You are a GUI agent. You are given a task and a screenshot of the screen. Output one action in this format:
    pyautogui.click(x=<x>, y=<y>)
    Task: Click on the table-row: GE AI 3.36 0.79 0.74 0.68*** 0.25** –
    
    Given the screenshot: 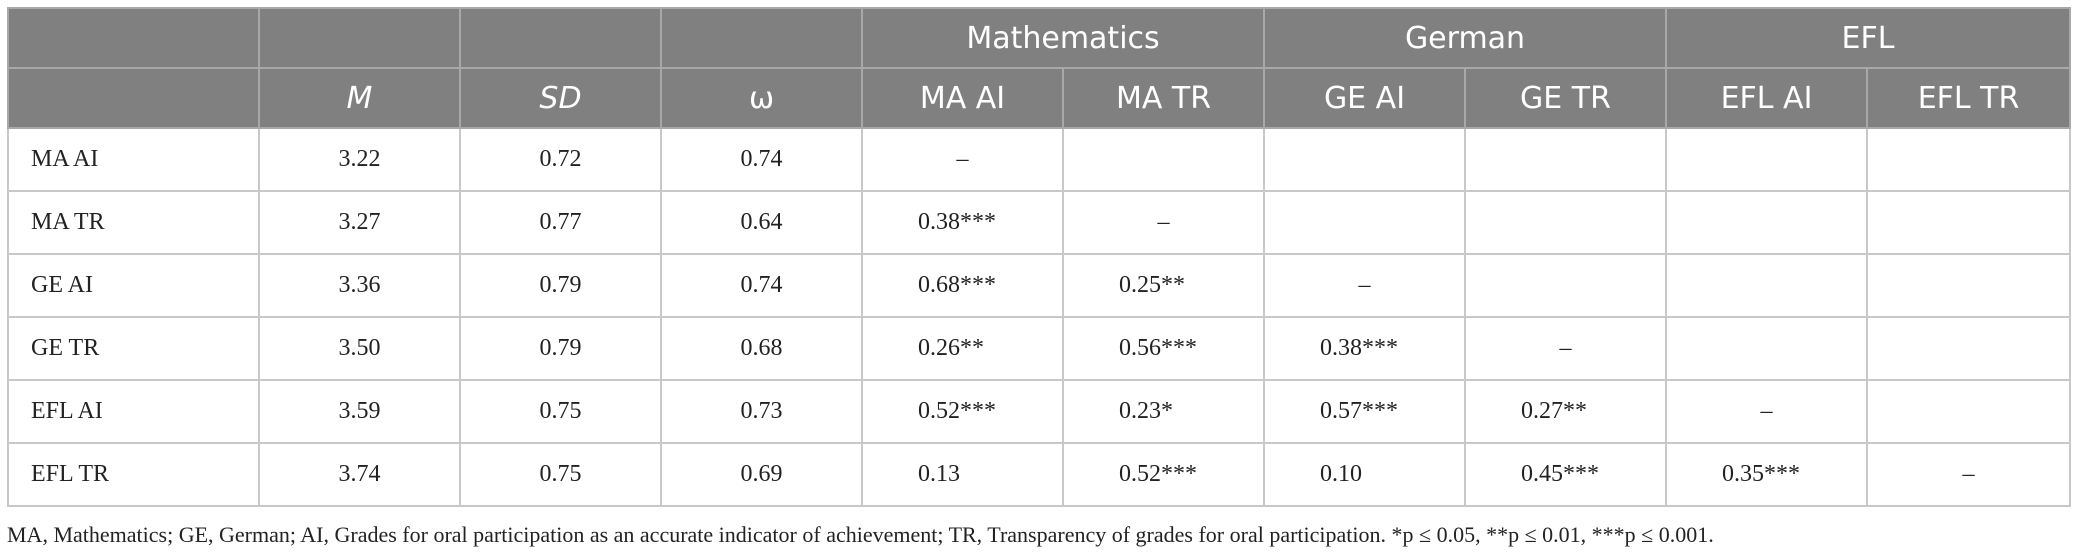 What is the action you would take?
    pyautogui.click(x=1039, y=285)
    